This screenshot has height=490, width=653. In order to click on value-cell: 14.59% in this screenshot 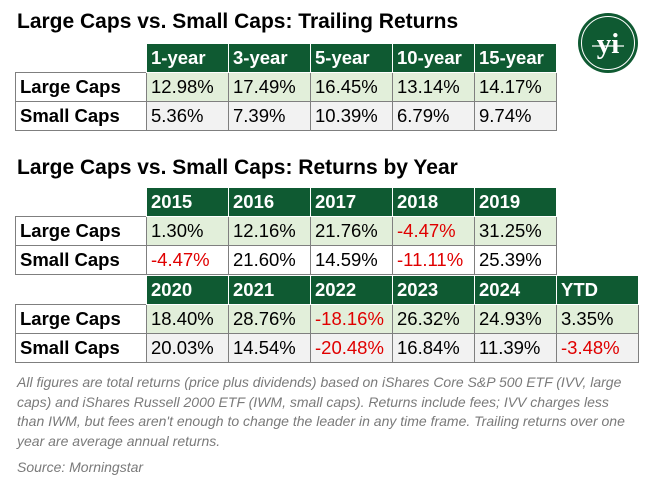, I will do `click(351, 260)`.